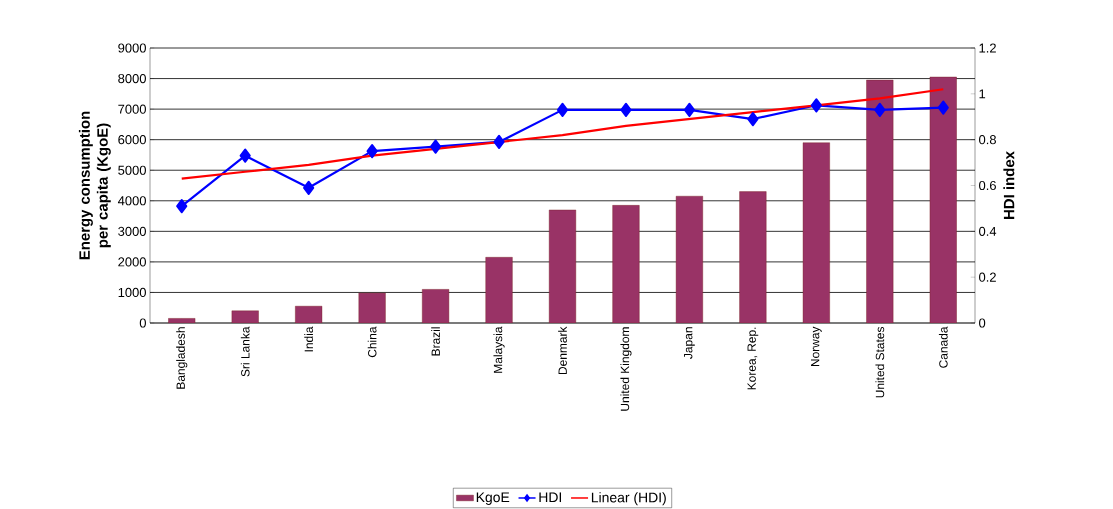 This screenshot has height=509, width=1113. What do you see at coordinates (987, 277) in the screenshot?
I see `y2-tick-label: 0.2` at bounding box center [987, 277].